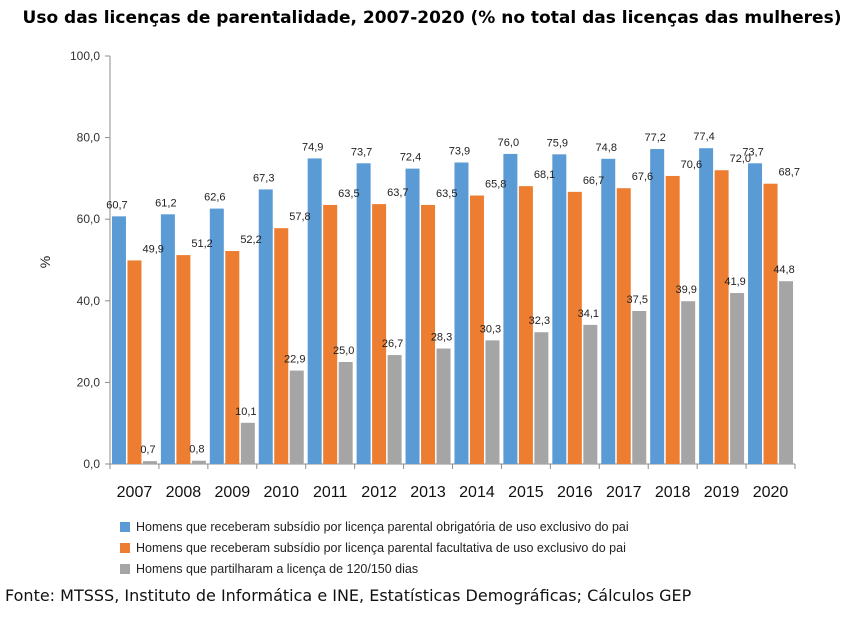  Describe the element at coordinates (45, 262) in the screenshot. I see `y-axis-label: %` at that location.